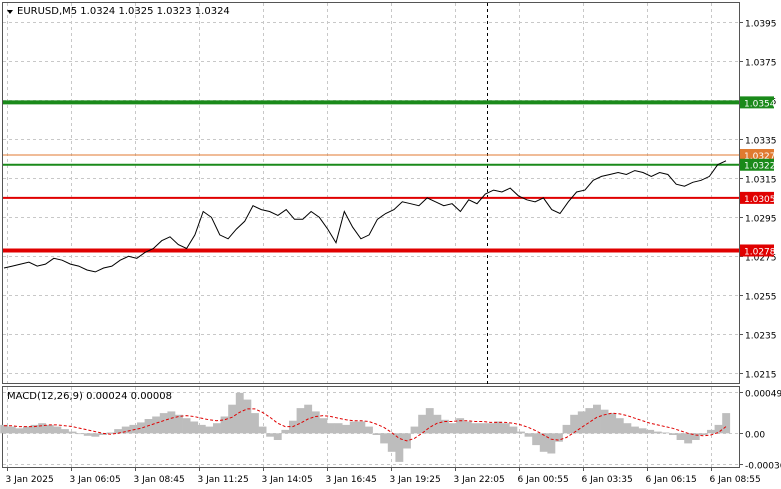  I want to click on time-axis-label: 3 Jan 06:05, so click(95, 480).